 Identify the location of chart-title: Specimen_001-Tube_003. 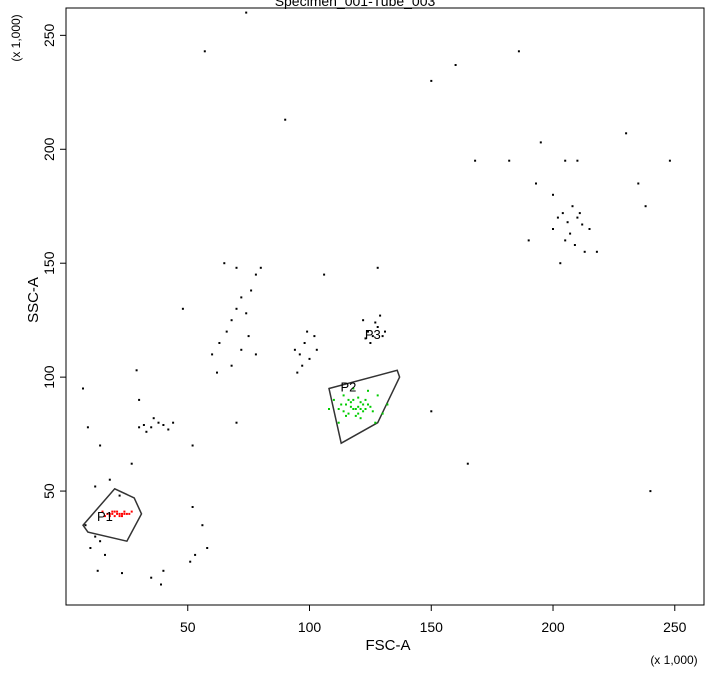
(355, 4).